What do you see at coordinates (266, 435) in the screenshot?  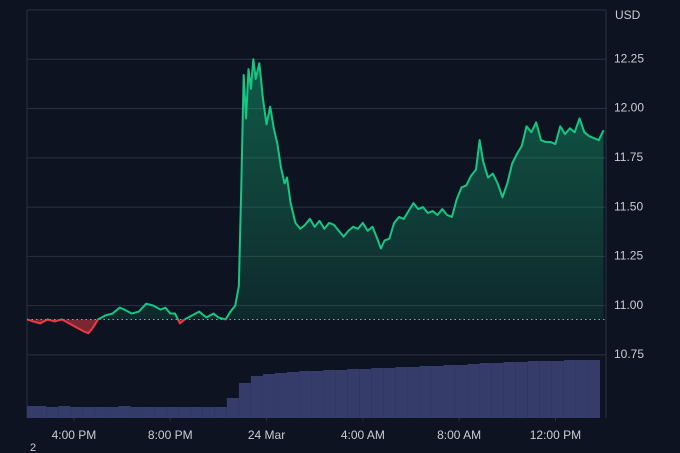 I see `x-tick-label: 24 Mar` at bounding box center [266, 435].